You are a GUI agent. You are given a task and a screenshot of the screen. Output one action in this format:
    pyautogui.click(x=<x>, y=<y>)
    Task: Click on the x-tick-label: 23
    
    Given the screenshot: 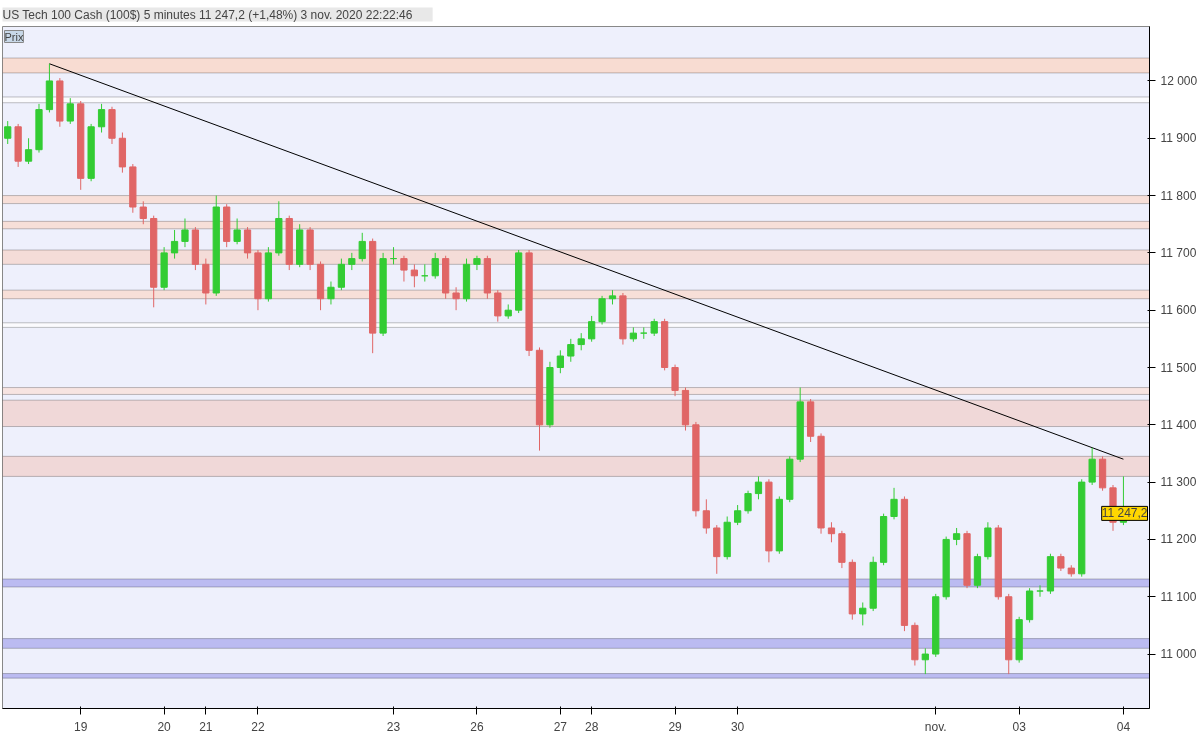 What is the action you would take?
    pyautogui.click(x=393, y=726)
    